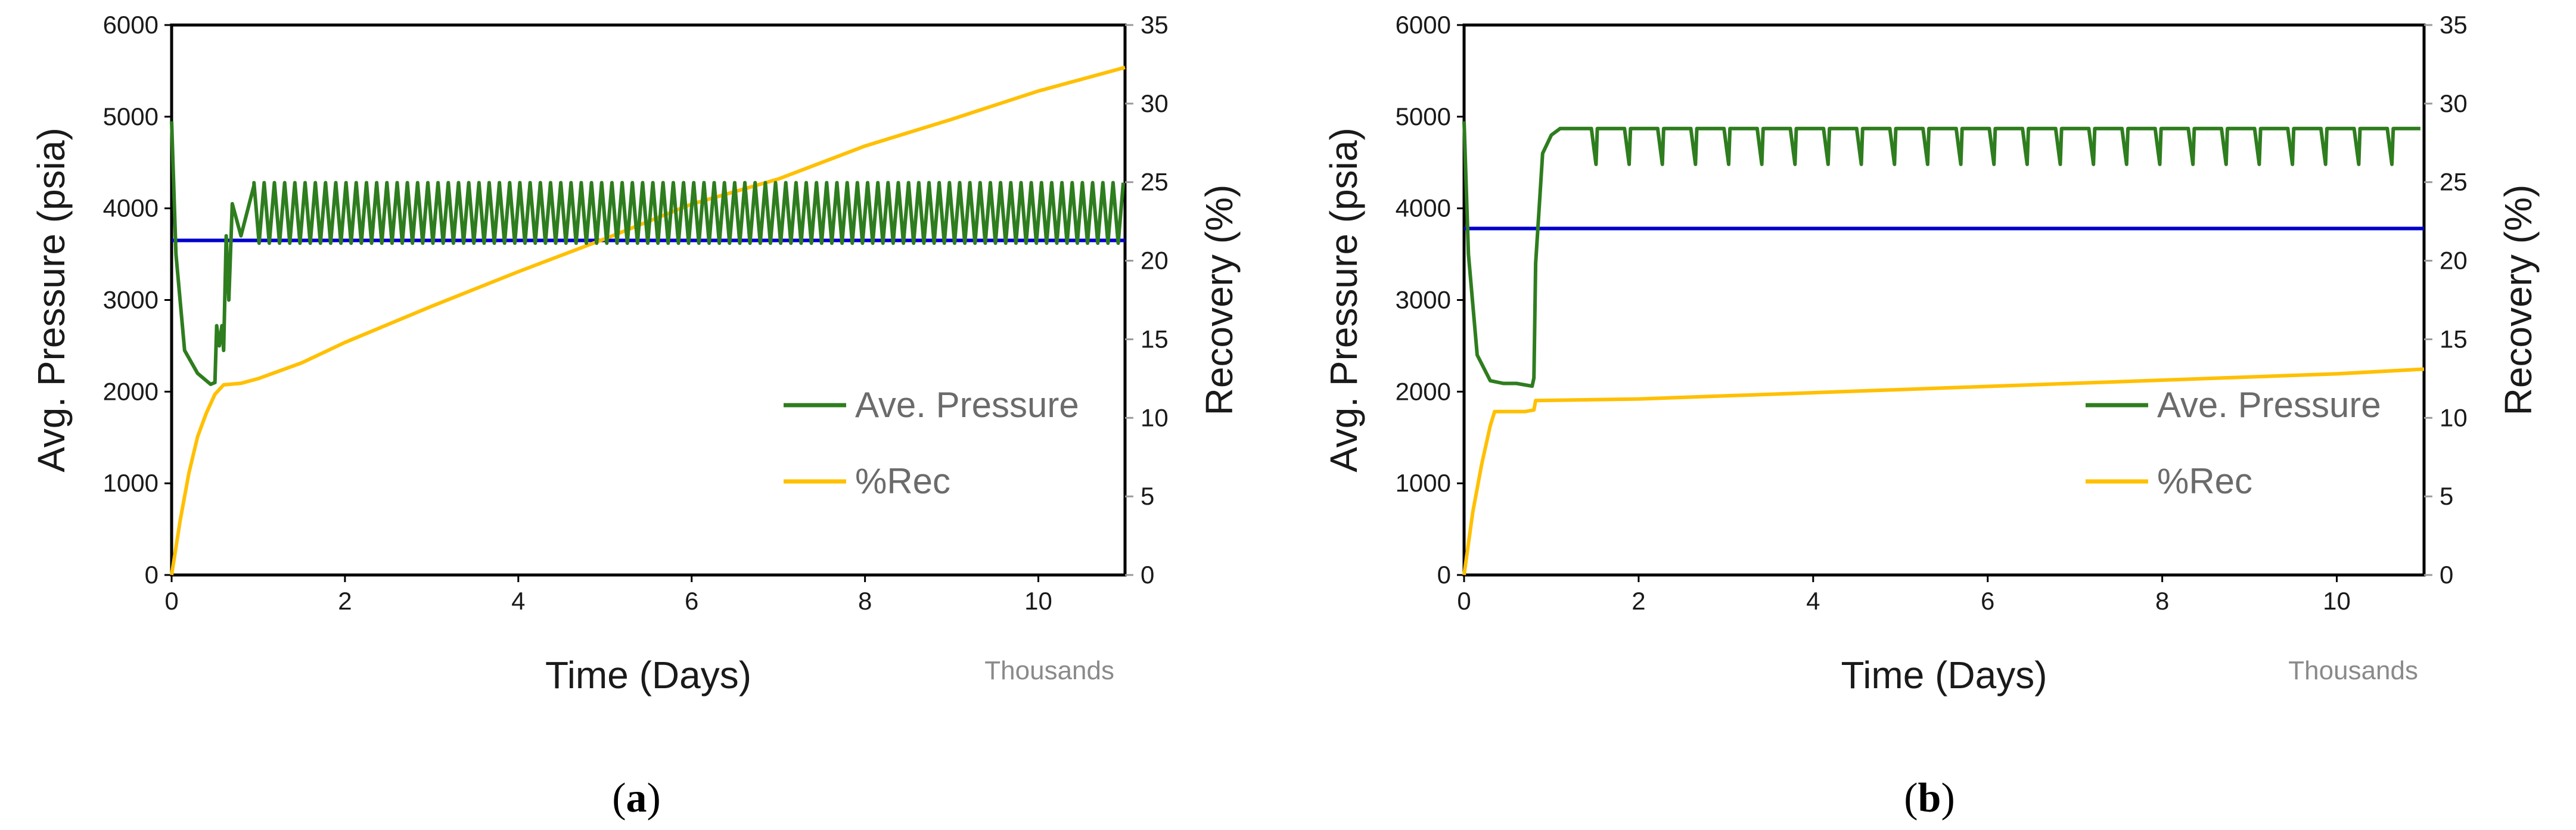  What do you see at coordinates (2446, 575) in the screenshot?
I see `chart-b-y2-tick-label: 0` at bounding box center [2446, 575].